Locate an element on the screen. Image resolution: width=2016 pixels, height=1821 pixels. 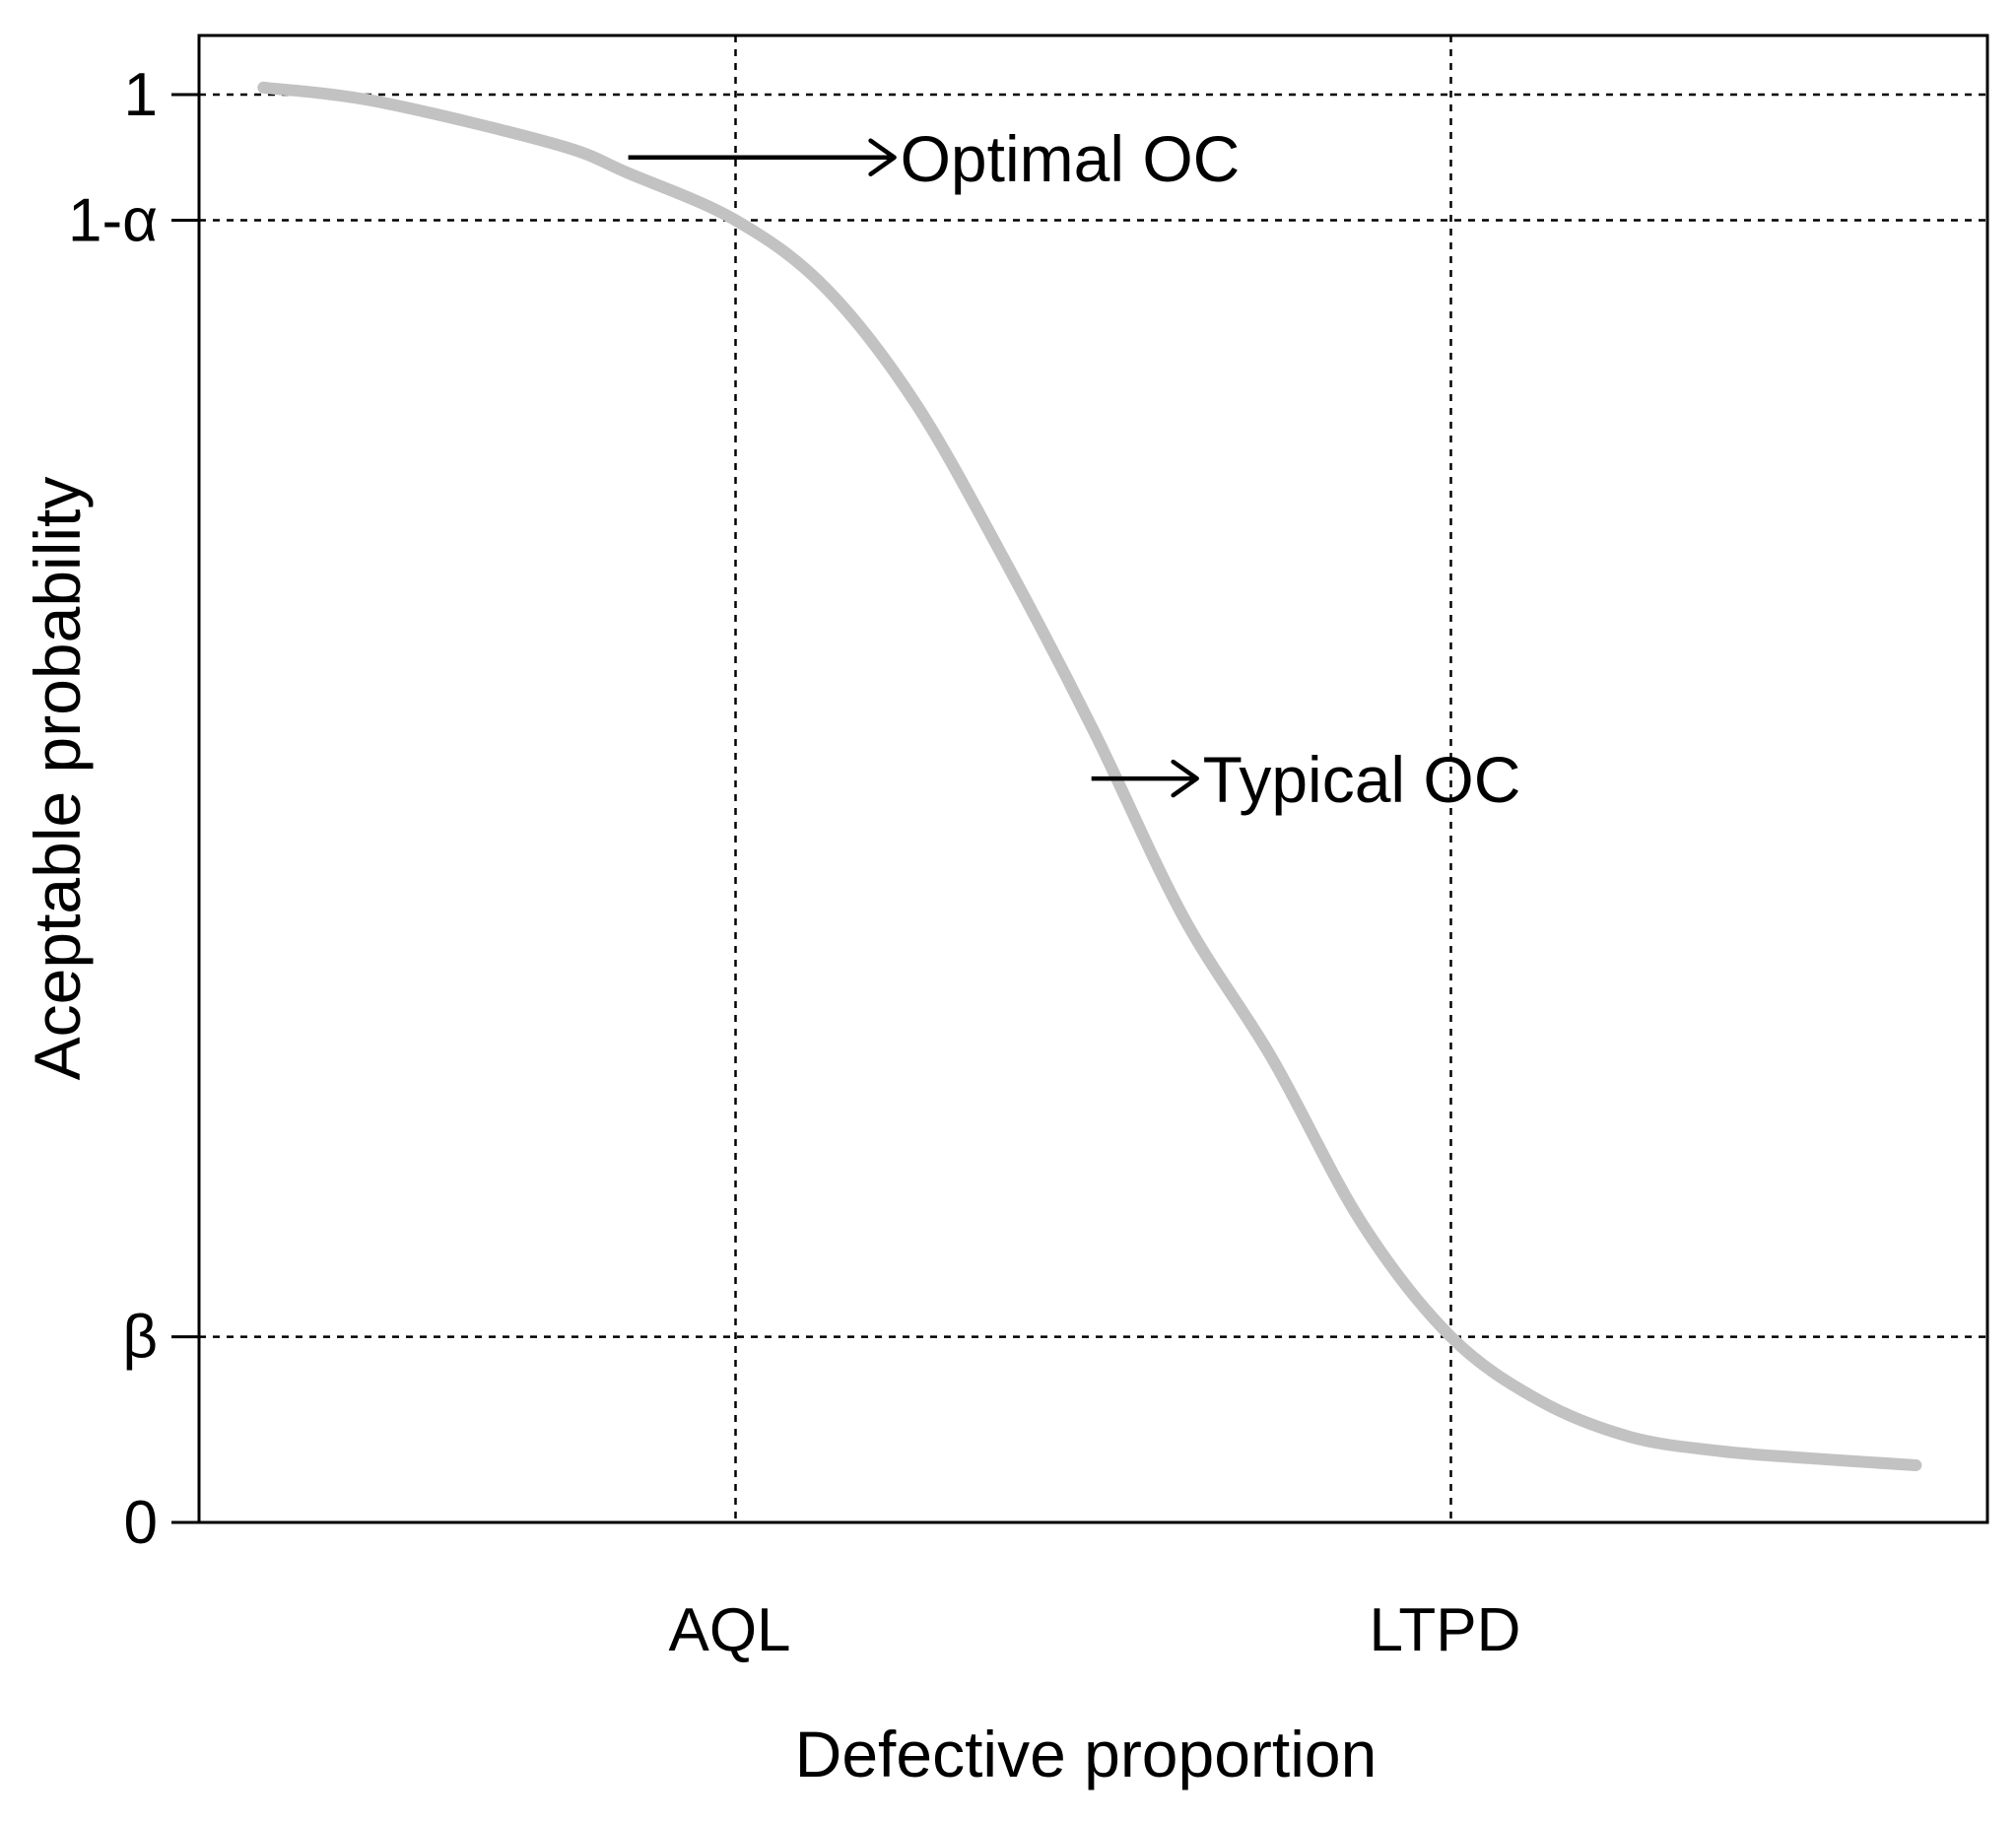
annotation-label-0: Optimal OC is located at coordinates (1071, 158).